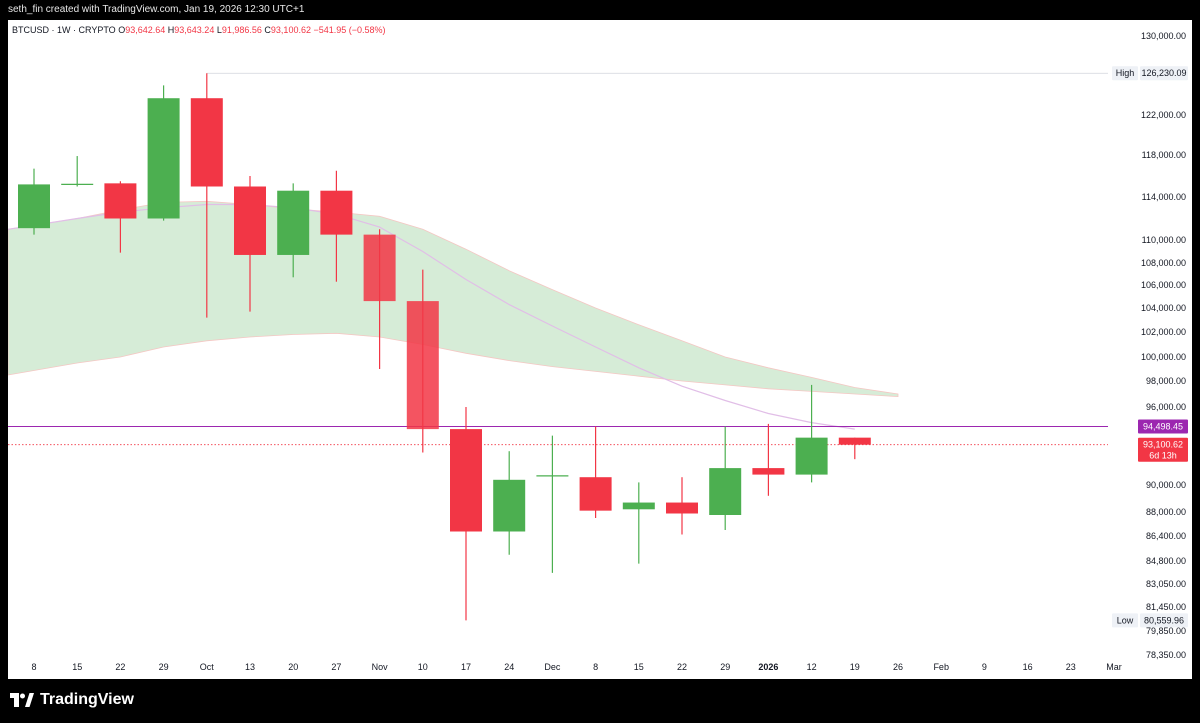  Describe the element at coordinates (380, 667) in the screenshot. I see `x-tick-label: Nov` at that location.